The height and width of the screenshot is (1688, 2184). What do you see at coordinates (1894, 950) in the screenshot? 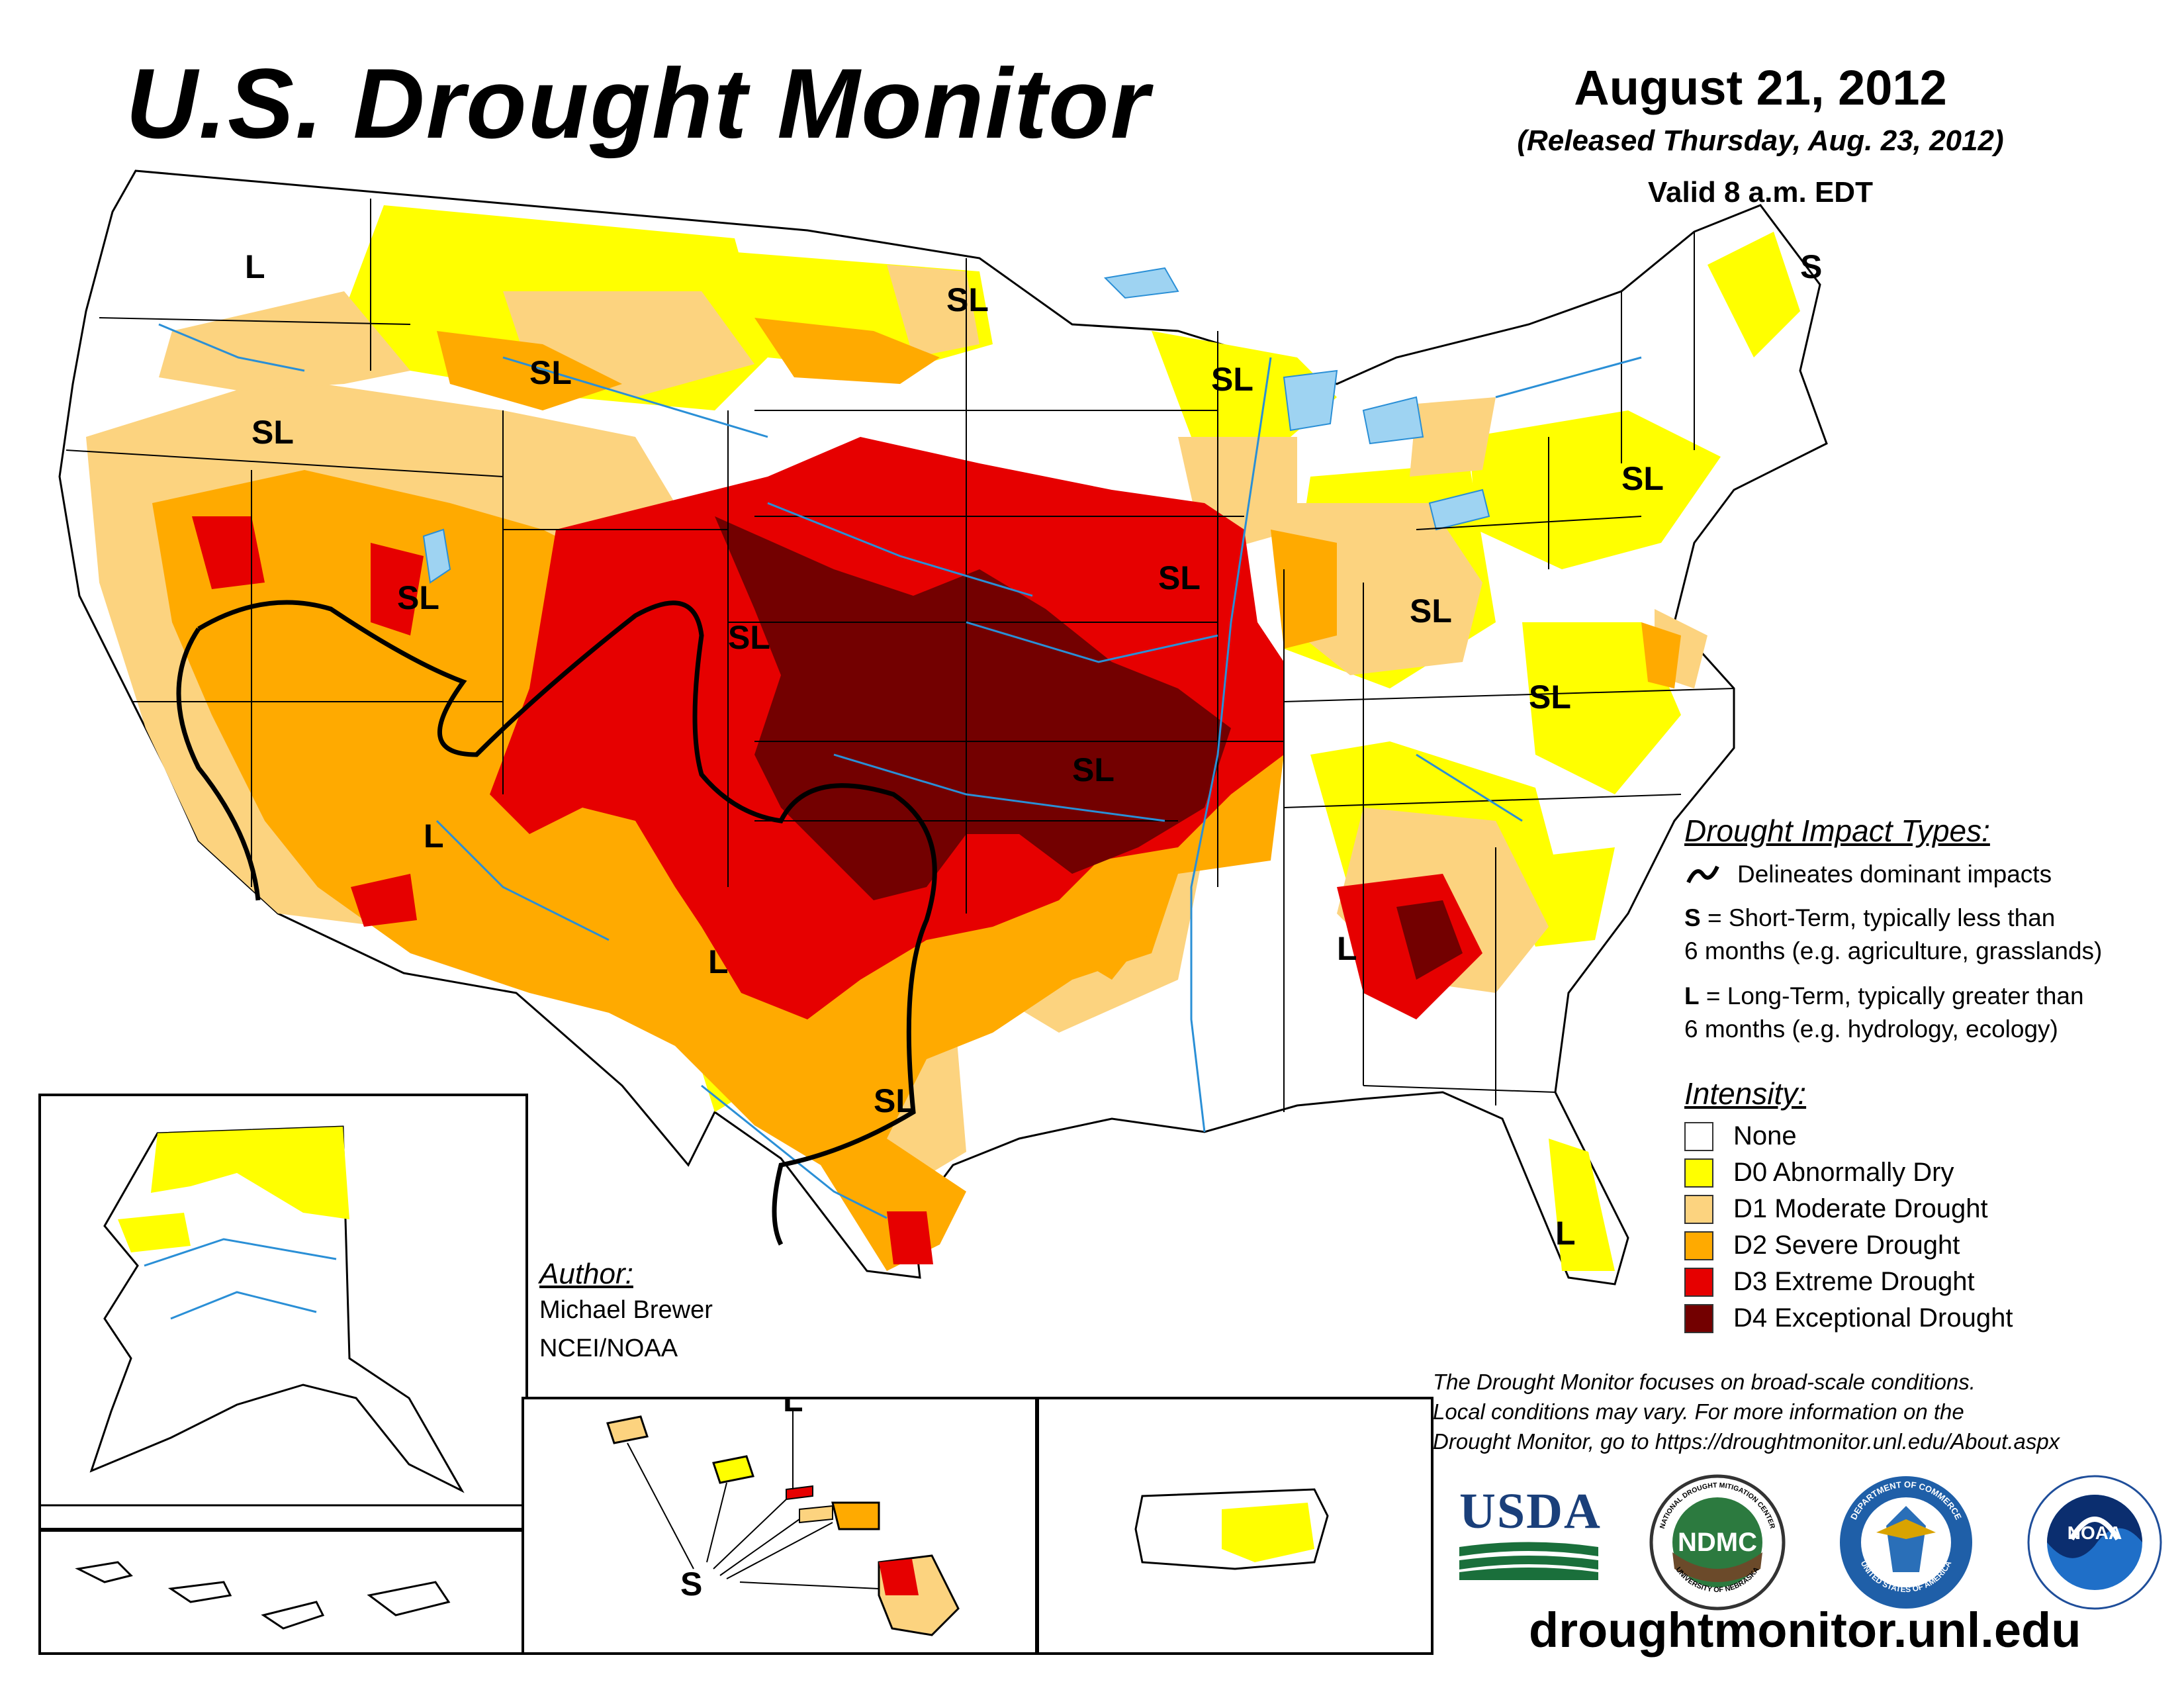
I see `short-term-line2: 6 months (e.g. agriculture, grasslands)` at bounding box center [1894, 950].